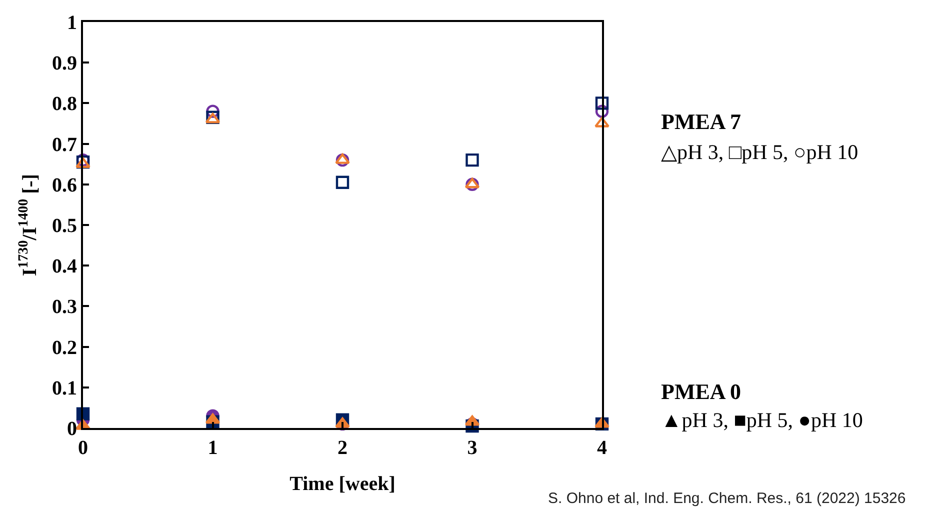  What do you see at coordinates (64, 347) in the screenshot?
I see `y-tick-label: 0.2` at bounding box center [64, 347].